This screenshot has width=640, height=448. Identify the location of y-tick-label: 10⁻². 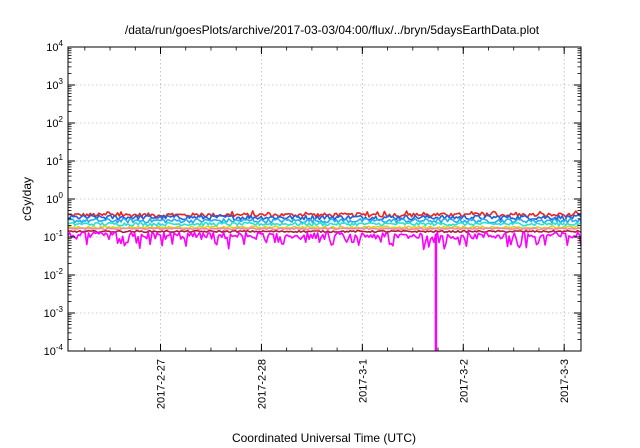
(54, 274).